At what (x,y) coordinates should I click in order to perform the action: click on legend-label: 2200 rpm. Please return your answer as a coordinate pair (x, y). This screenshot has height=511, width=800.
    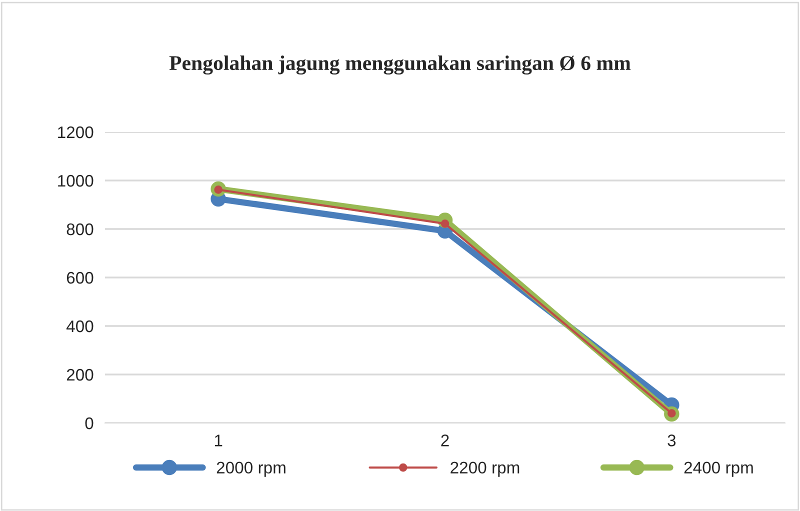
    Looking at the image, I should click on (485, 469).